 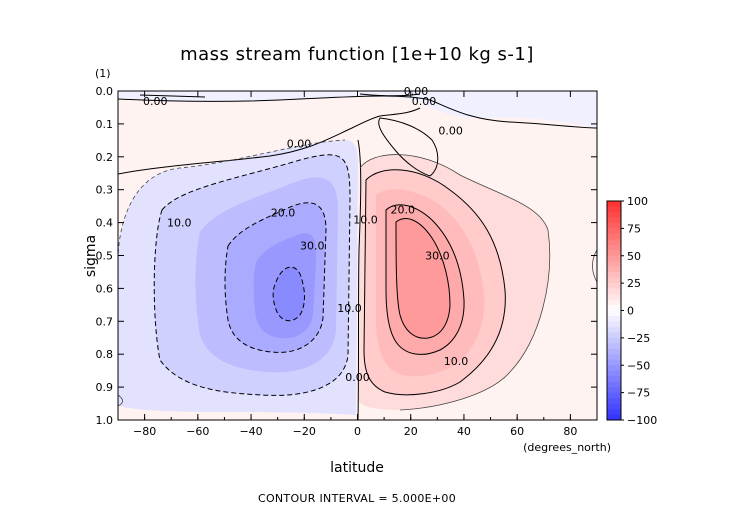 I want to click on y-tick-label: 0.4, so click(x=105, y=223).